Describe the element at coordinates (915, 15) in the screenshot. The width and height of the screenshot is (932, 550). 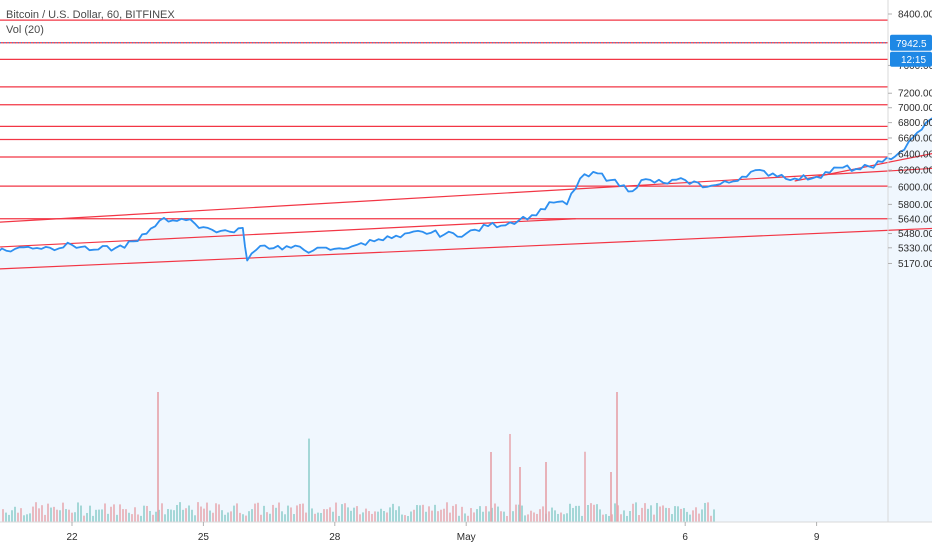
I see `y-tick-label: 8400.00` at that location.